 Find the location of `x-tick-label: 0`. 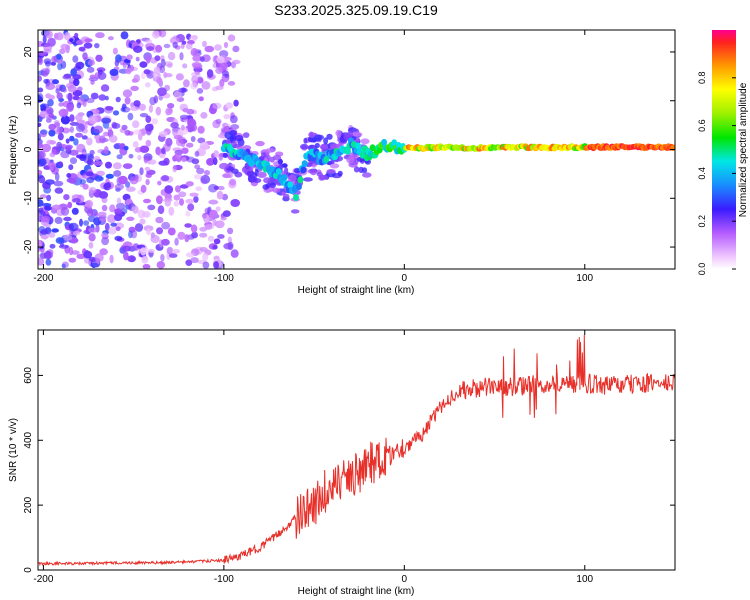

x-tick-label: 0 is located at coordinates (405, 278).